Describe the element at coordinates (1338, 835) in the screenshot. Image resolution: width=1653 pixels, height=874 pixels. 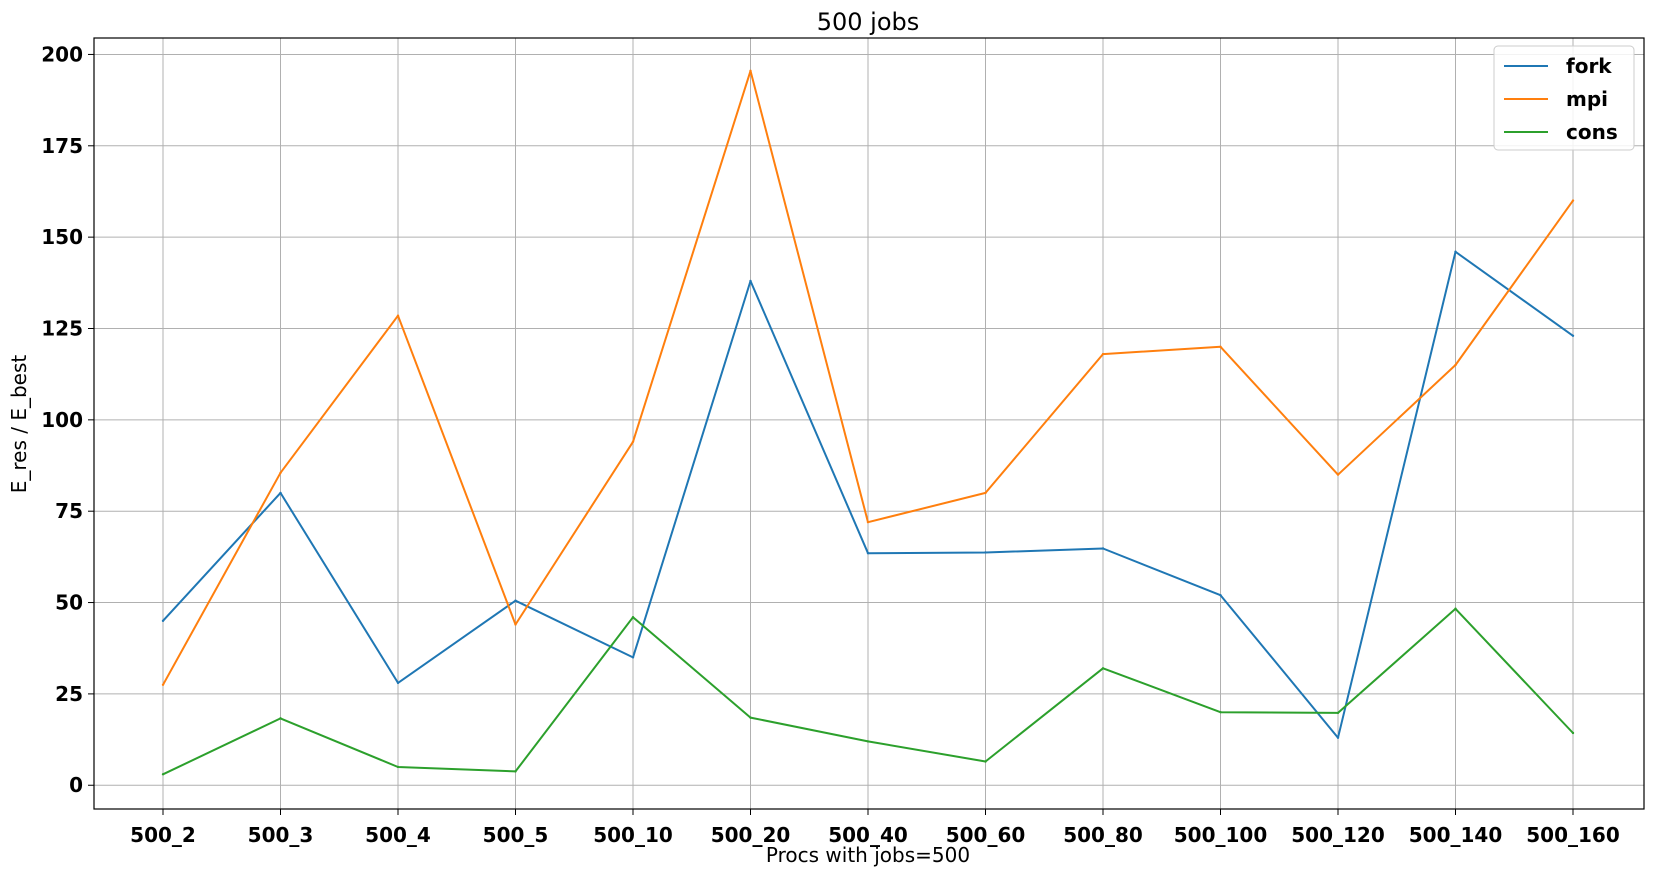
I see `x-tick-label: 500_120` at that location.